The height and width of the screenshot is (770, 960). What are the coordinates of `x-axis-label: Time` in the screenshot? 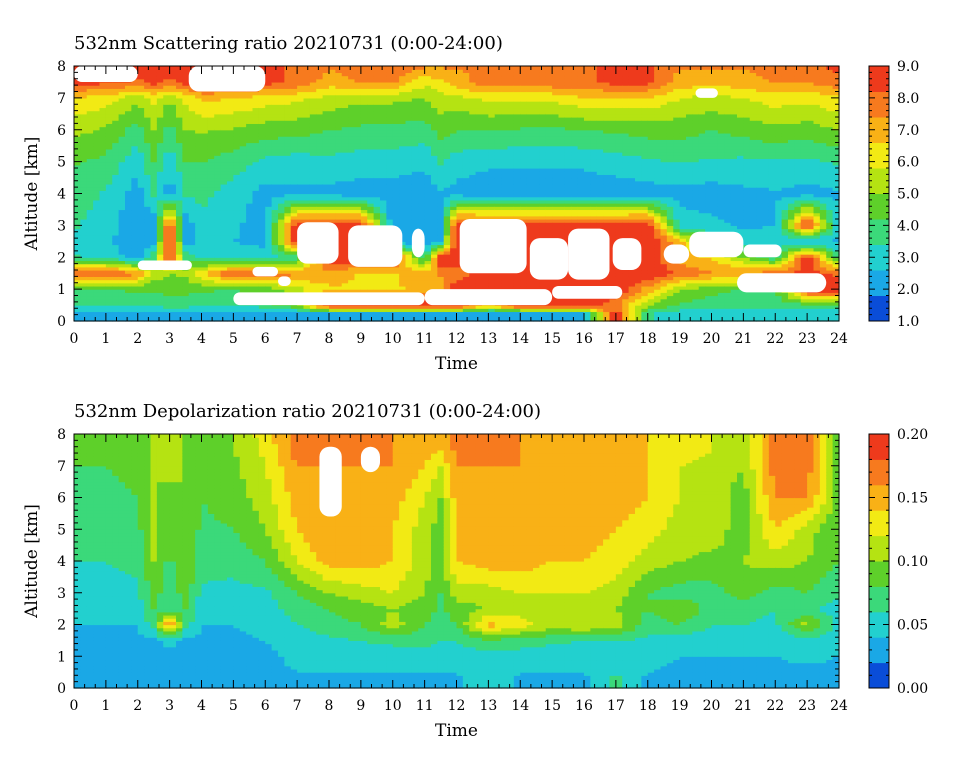 It's located at (456, 364).